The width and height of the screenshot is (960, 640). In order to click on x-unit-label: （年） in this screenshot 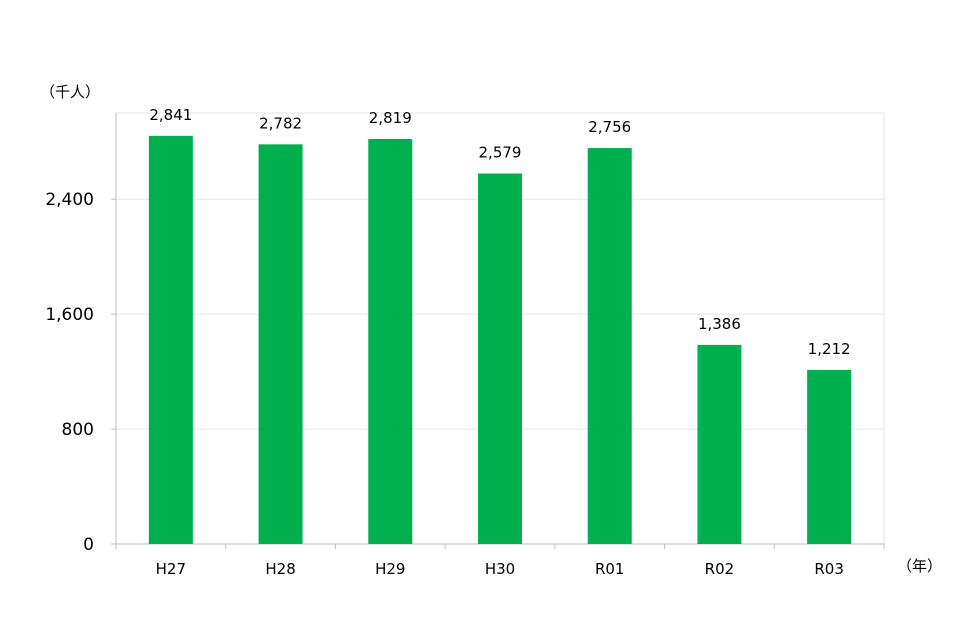, I will do `click(919, 566)`.